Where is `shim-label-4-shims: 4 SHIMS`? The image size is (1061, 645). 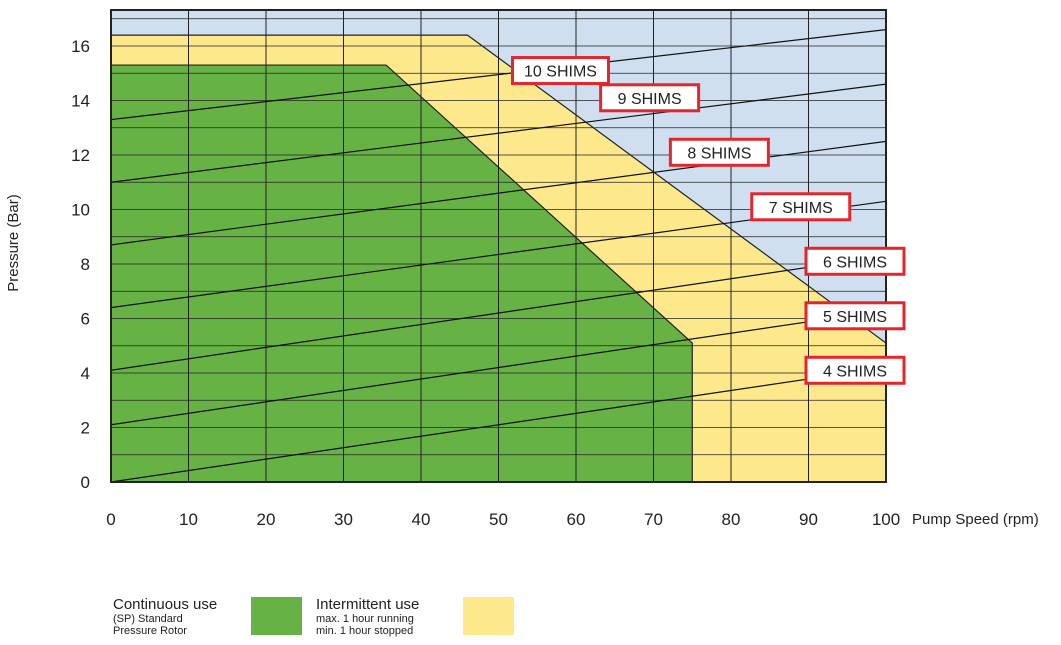 shim-label-4-shims: 4 SHIMS is located at coordinates (855, 371).